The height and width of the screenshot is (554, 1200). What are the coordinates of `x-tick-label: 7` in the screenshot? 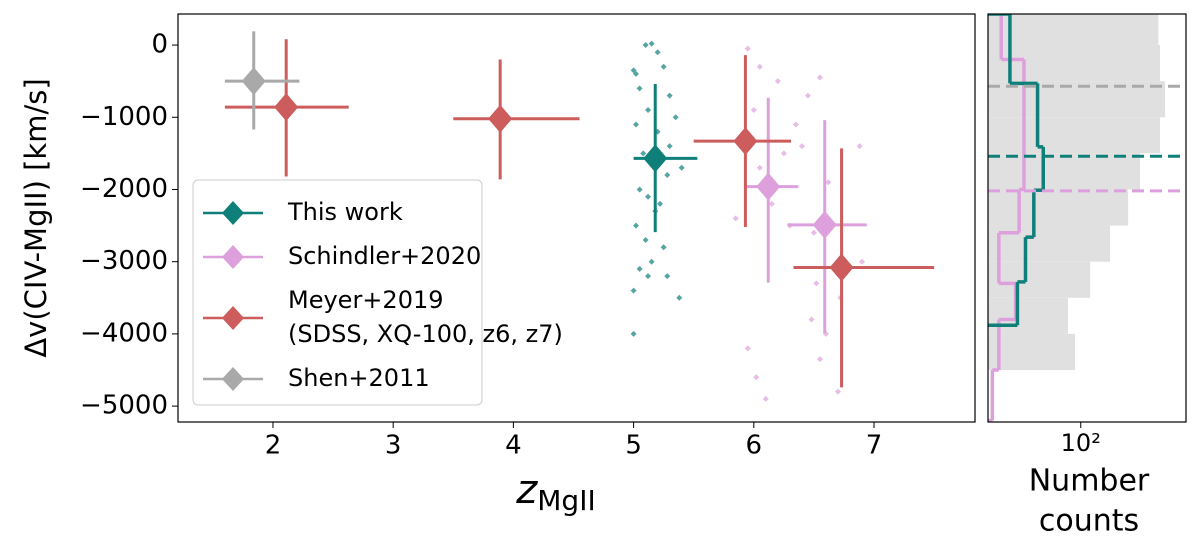 It's located at (874, 446).